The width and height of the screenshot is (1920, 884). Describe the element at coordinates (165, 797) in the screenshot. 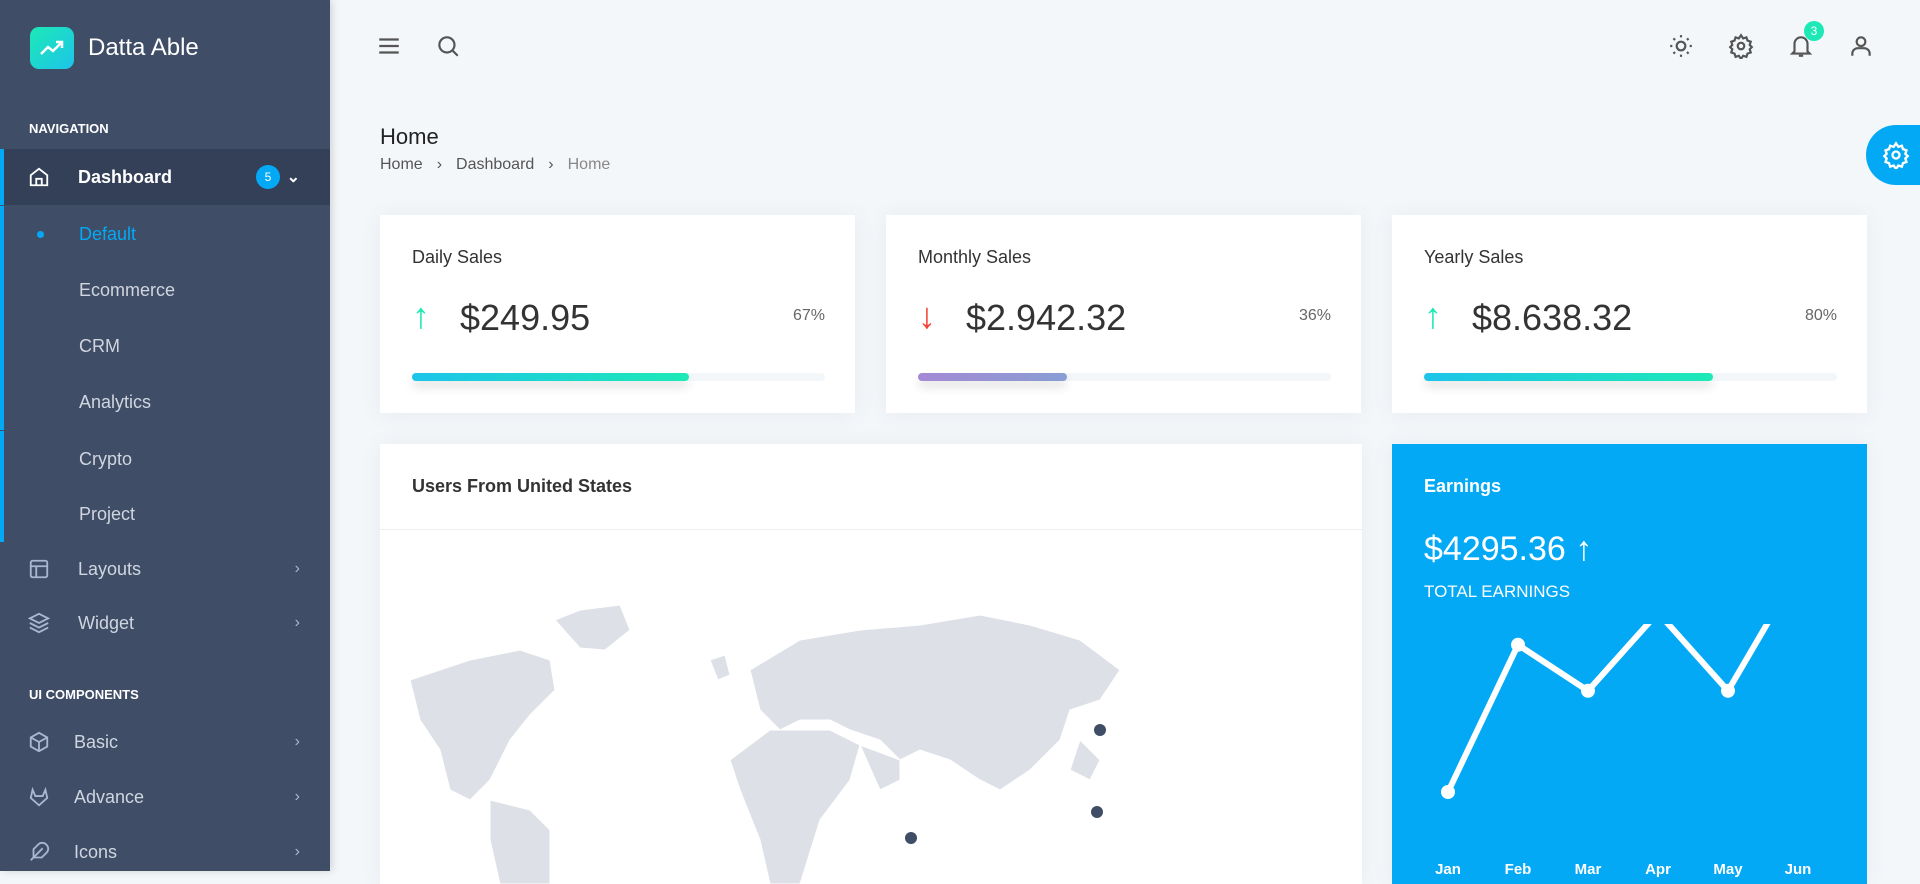

I see `sidebar-item-advance: Advance ›` at that location.